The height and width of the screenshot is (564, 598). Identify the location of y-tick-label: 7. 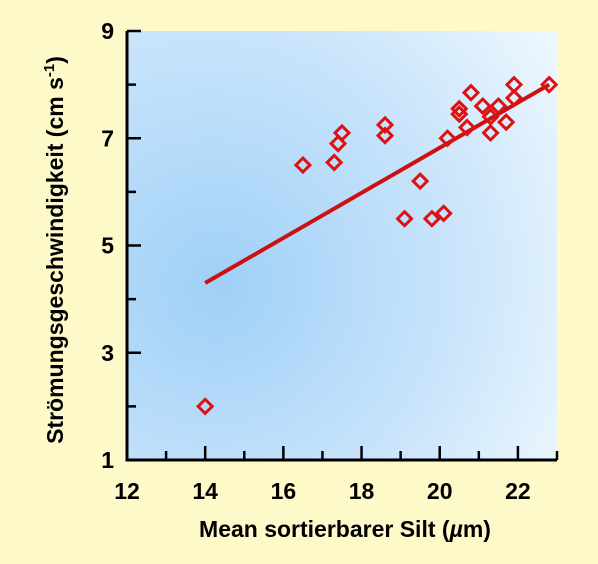
(107, 138).